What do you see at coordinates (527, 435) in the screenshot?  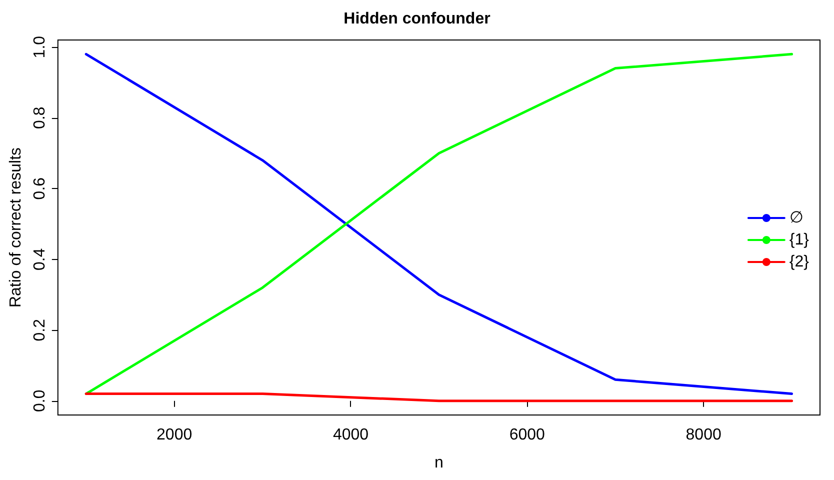 I see `x-tick-label: 6000` at bounding box center [527, 435].